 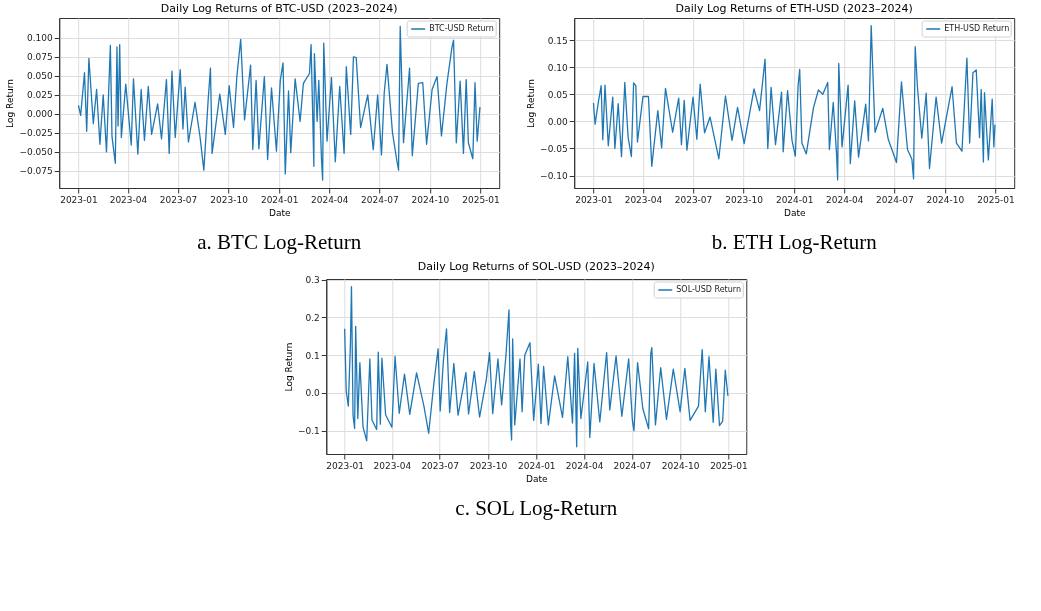 What do you see at coordinates (39, 95) in the screenshot?
I see `y-tick-label: 0.025` at bounding box center [39, 95].